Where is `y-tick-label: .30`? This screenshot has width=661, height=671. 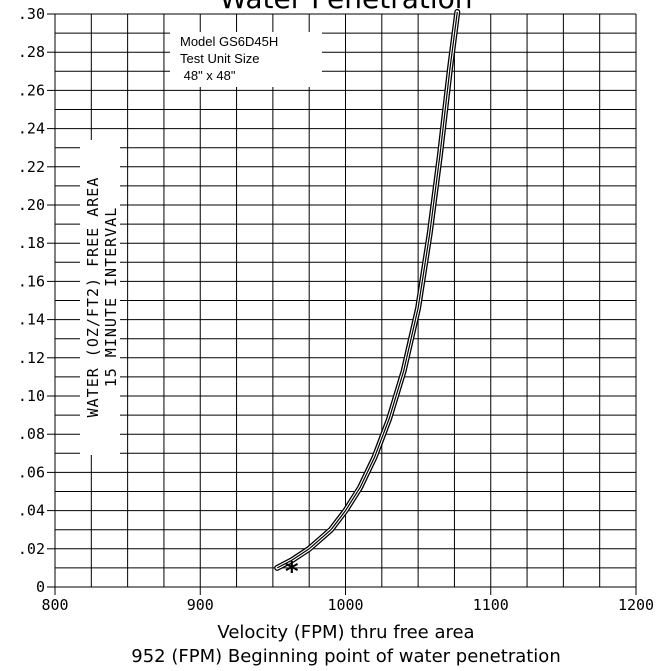 y-tick-label: .30 is located at coordinates (31, 14).